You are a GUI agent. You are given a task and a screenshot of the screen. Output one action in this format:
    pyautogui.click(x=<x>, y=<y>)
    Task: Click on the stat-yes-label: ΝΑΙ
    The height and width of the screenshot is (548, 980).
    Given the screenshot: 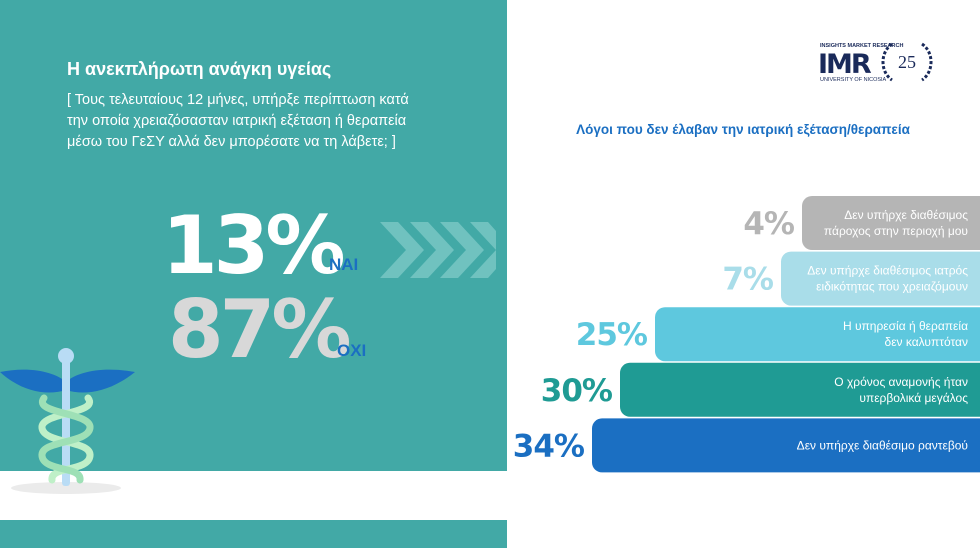 What is the action you would take?
    pyautogui.click(x=343, y=264)
    